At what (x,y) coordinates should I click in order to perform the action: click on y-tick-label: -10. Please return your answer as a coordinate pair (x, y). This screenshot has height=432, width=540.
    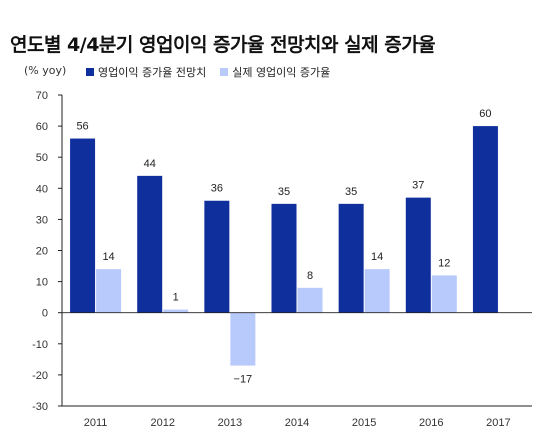
    Looking at the image, I should click on (40, 345).